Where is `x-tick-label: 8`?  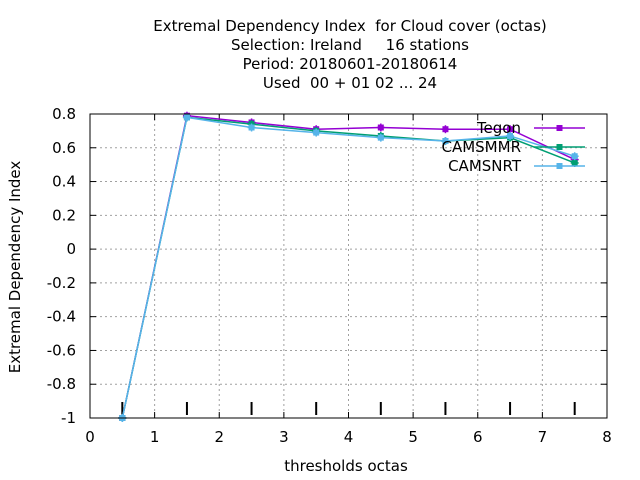
x-tick-label: 8 is located at coordinates (607, 437).